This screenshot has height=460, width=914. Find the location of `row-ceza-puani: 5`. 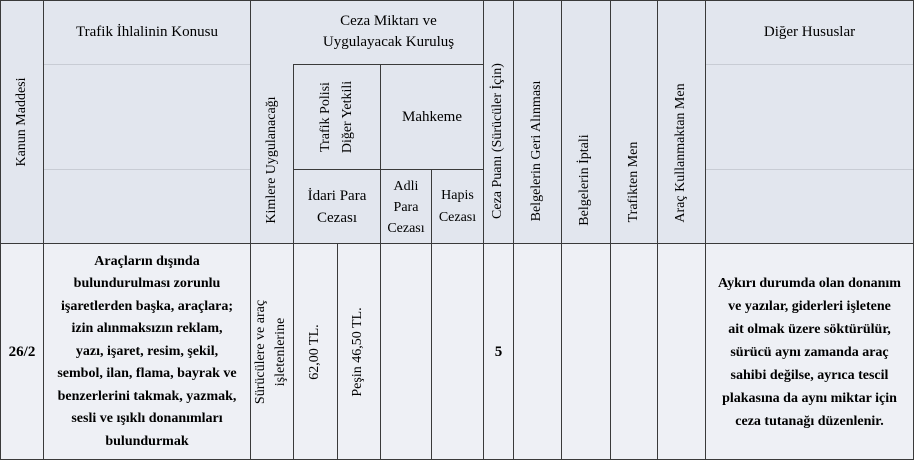

row-ceza-puani: 5 is located at coordinates (498, 352).